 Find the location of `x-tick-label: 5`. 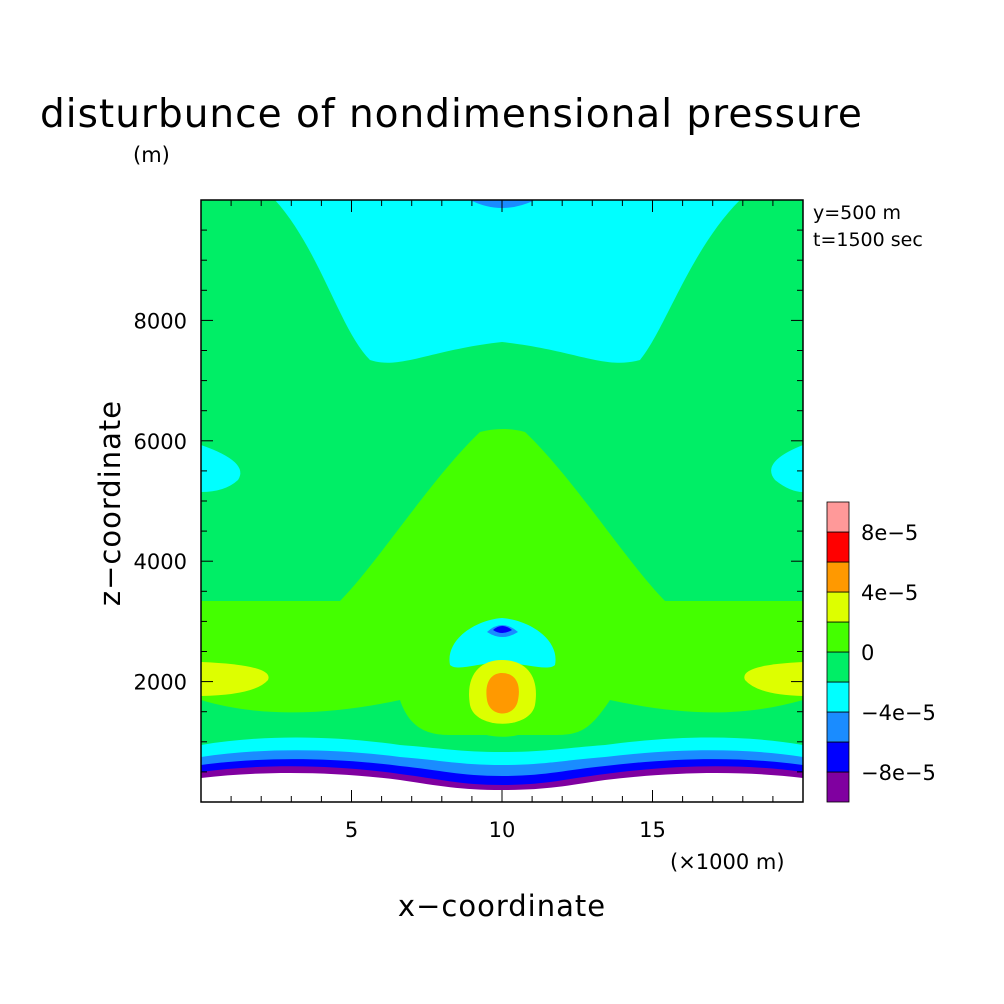

x-tick-label: 5 is located at coordinates (351, 830).